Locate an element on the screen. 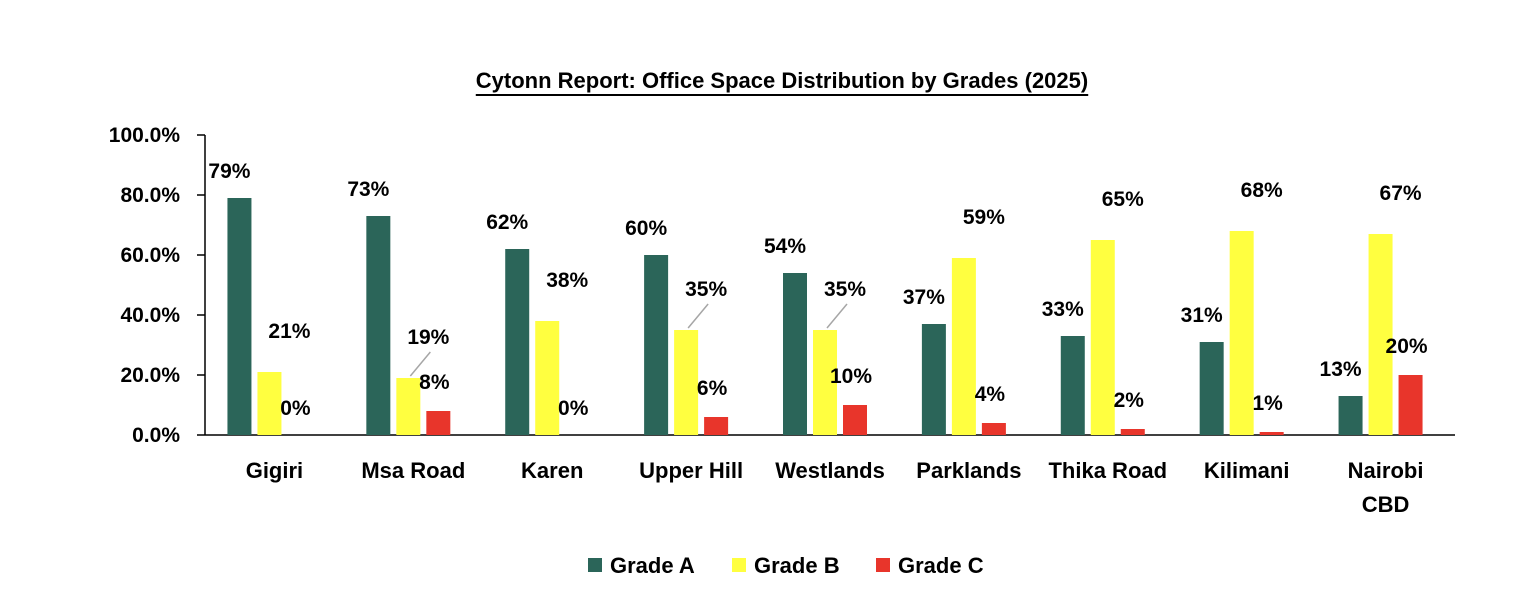 The image size is (1528, 608). legend-label: Grade B is located at coordinates (797, 565).